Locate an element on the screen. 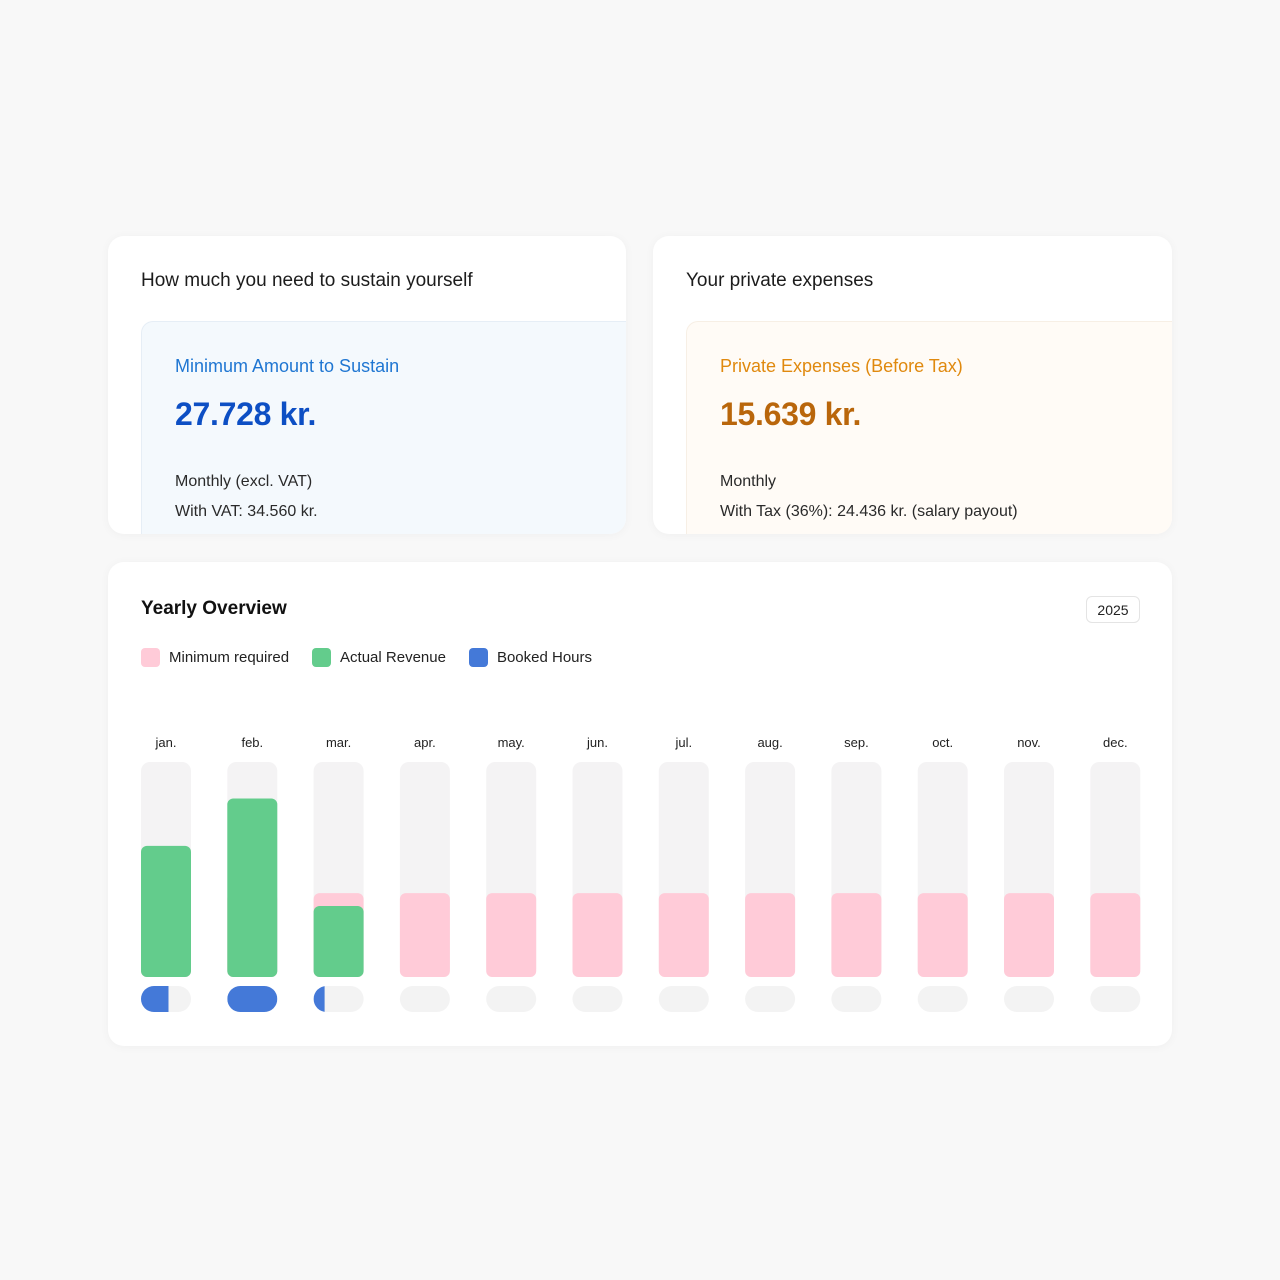  month-label: apr. is located at coordinates (425, 742).